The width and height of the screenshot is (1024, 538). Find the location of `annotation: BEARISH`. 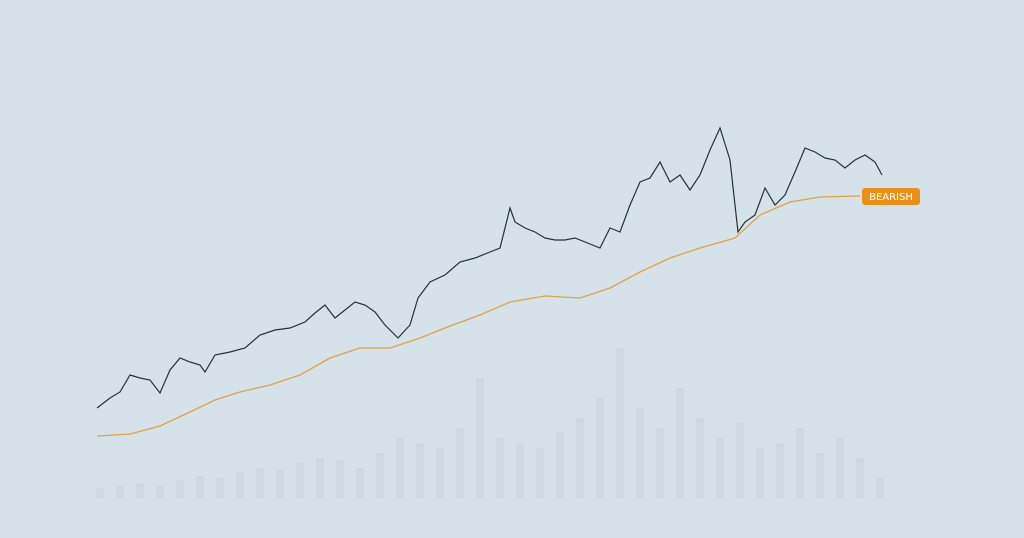

annotation: BEARISH is located at coordinates (891, 196).